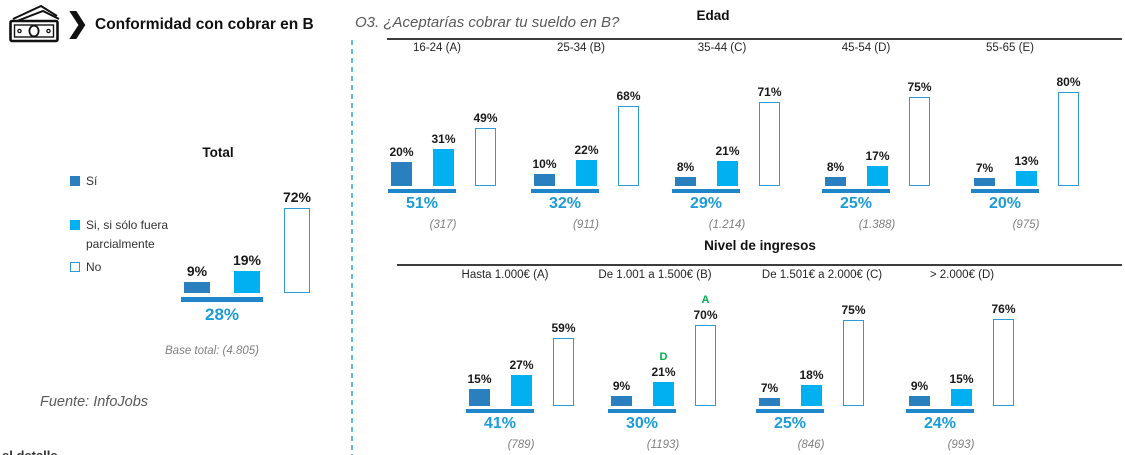 This screenshot has width=1125, height=455. I want to click on bar-value-label: 7%, so click(984, 168).